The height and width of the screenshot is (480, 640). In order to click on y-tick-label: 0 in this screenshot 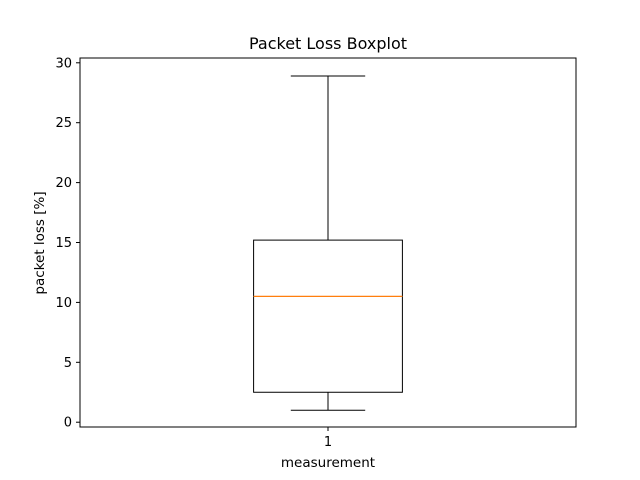, I will do `click(68, 423)`.